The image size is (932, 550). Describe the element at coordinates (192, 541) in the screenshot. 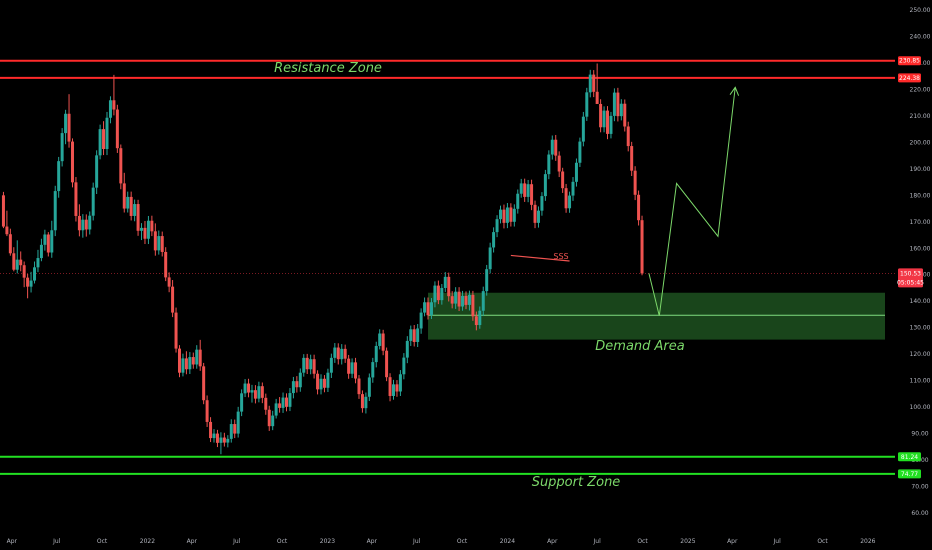

I see `x-tick-label: Apr` at that location.